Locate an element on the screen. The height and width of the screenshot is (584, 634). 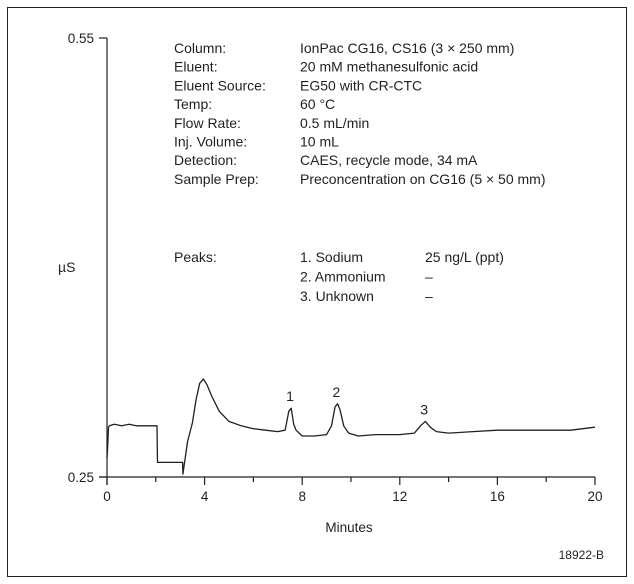
peak-name: 1. Sodium is located at coordinates (331, 257).